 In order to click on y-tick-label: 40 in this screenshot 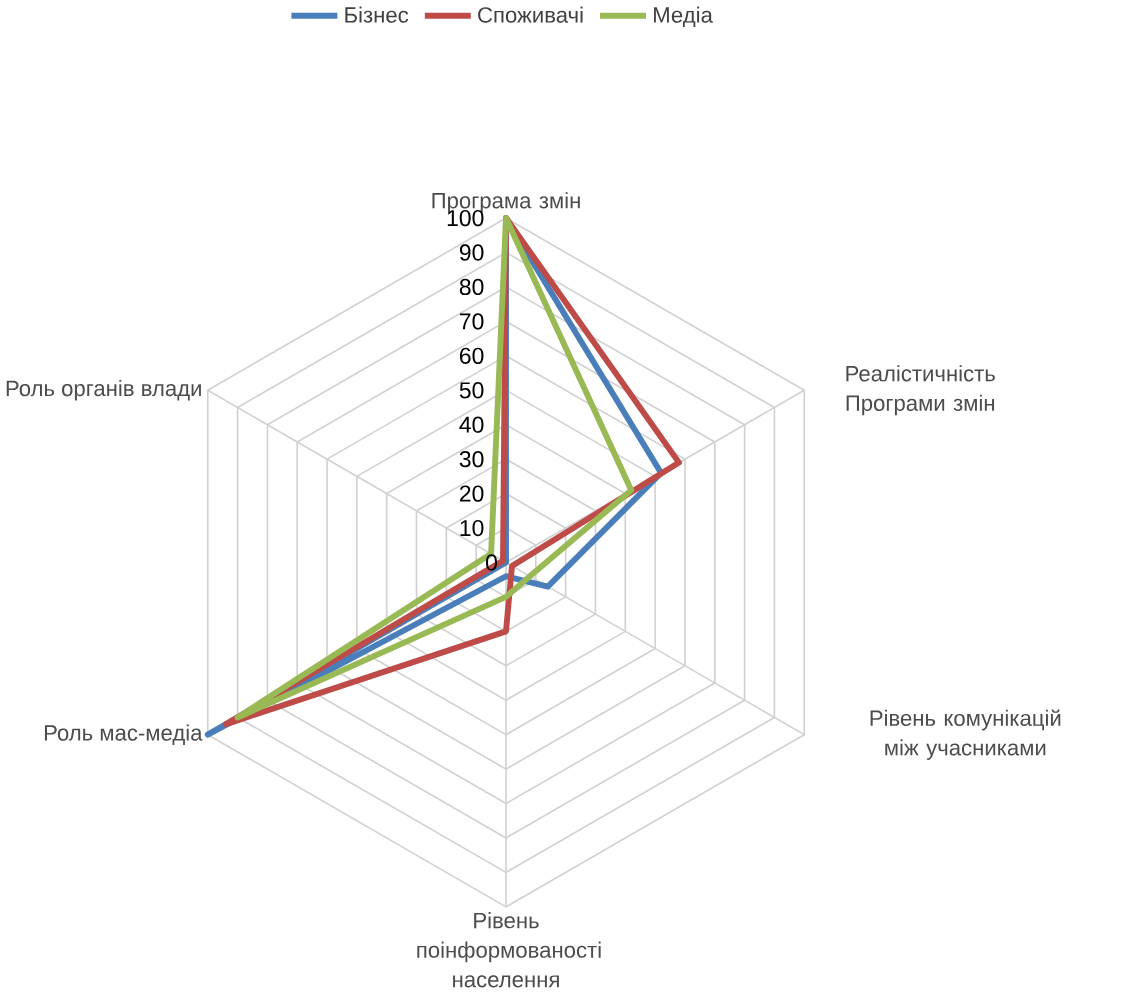, I will do `click(471, 424)`.